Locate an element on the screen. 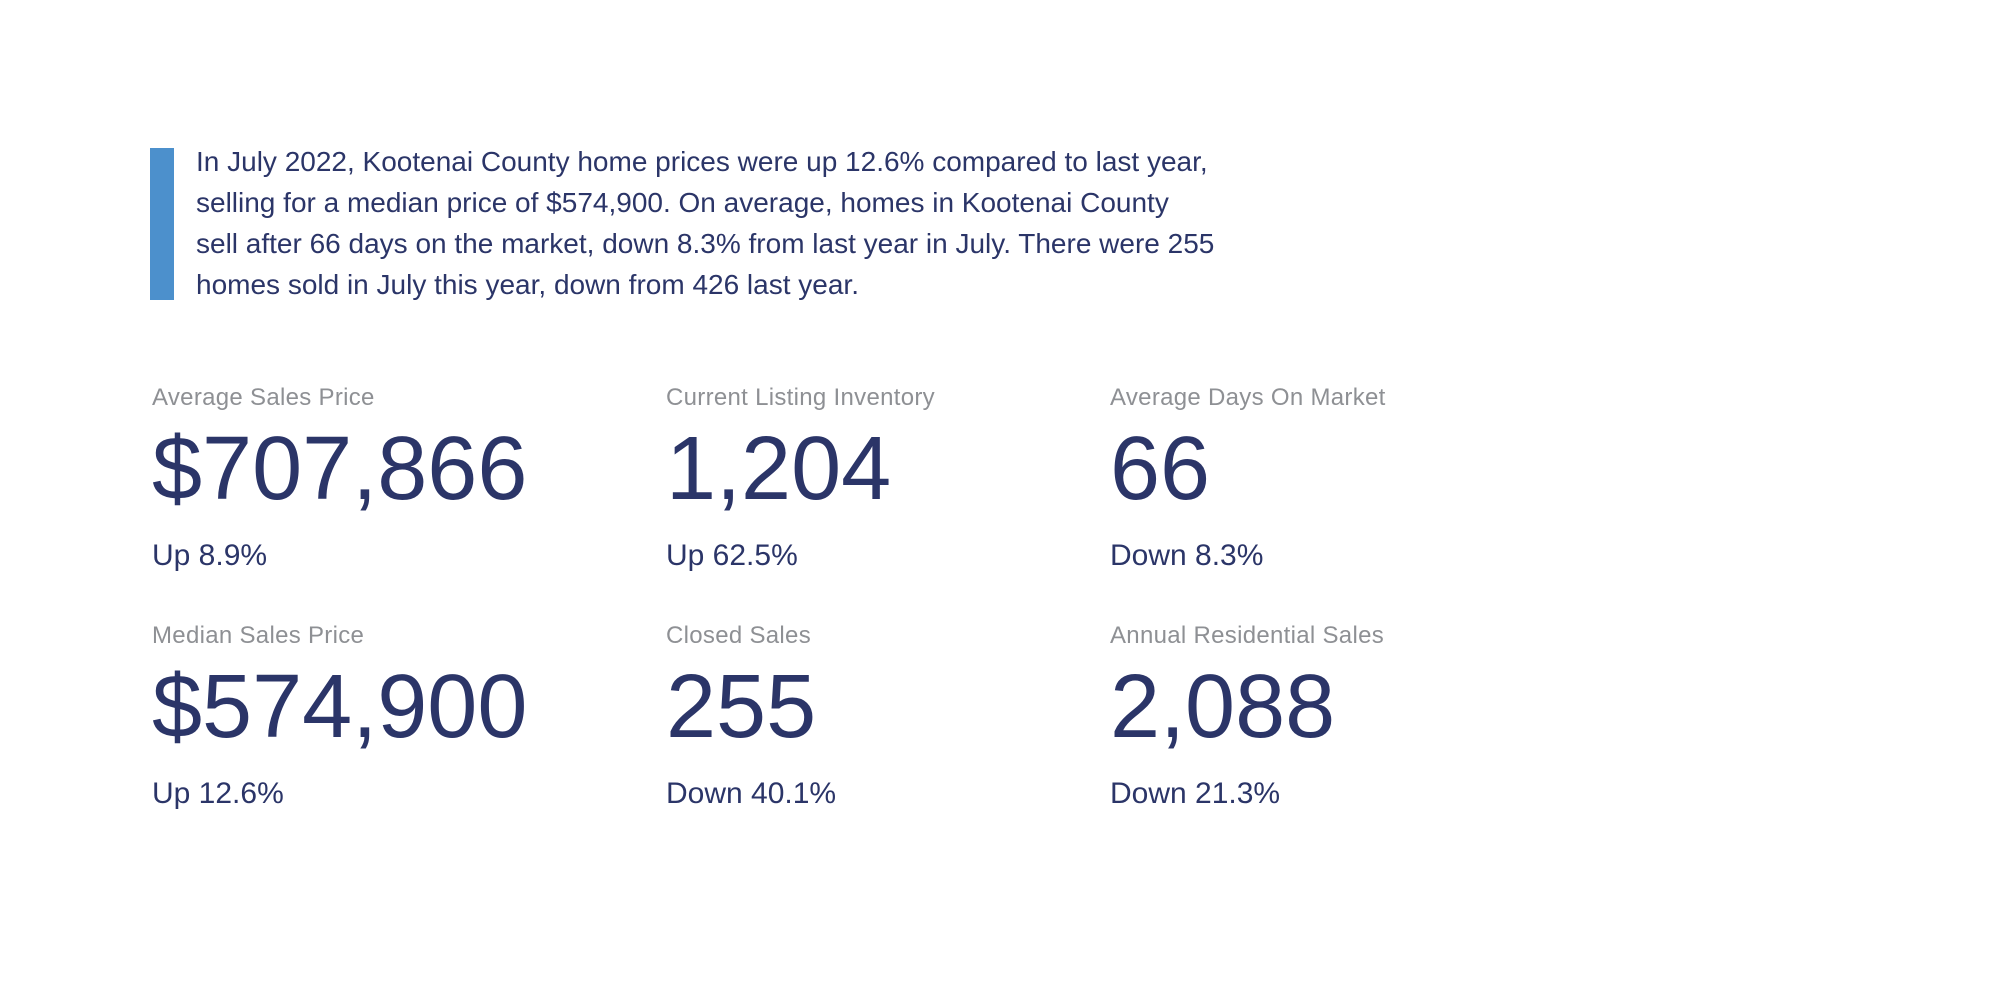  stat-value: 2,088 is located at coordinates (1223, 707).